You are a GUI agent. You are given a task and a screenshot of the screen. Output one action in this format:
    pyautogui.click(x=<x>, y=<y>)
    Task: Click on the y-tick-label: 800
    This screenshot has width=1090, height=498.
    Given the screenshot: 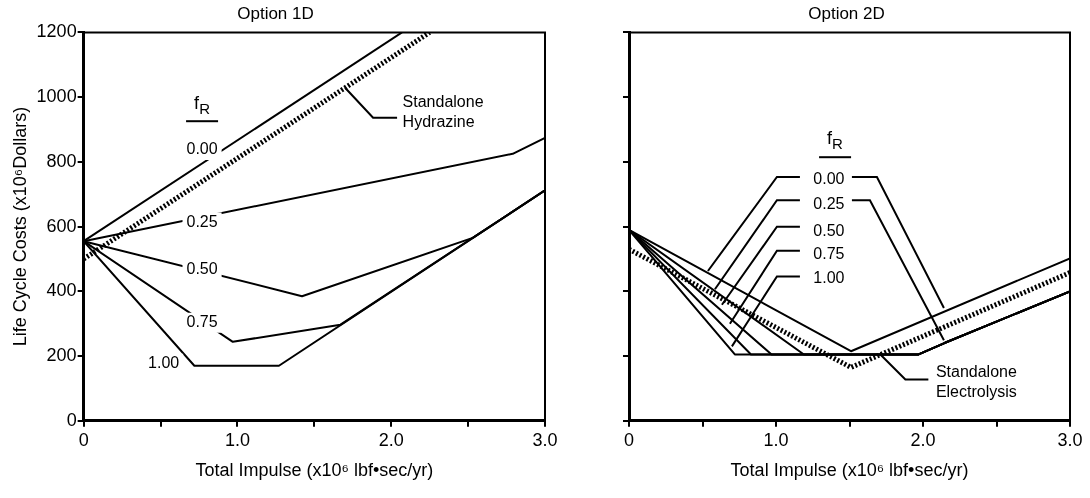 What is the action you would take?
    pyautogui.click(x=61, y=160)
    